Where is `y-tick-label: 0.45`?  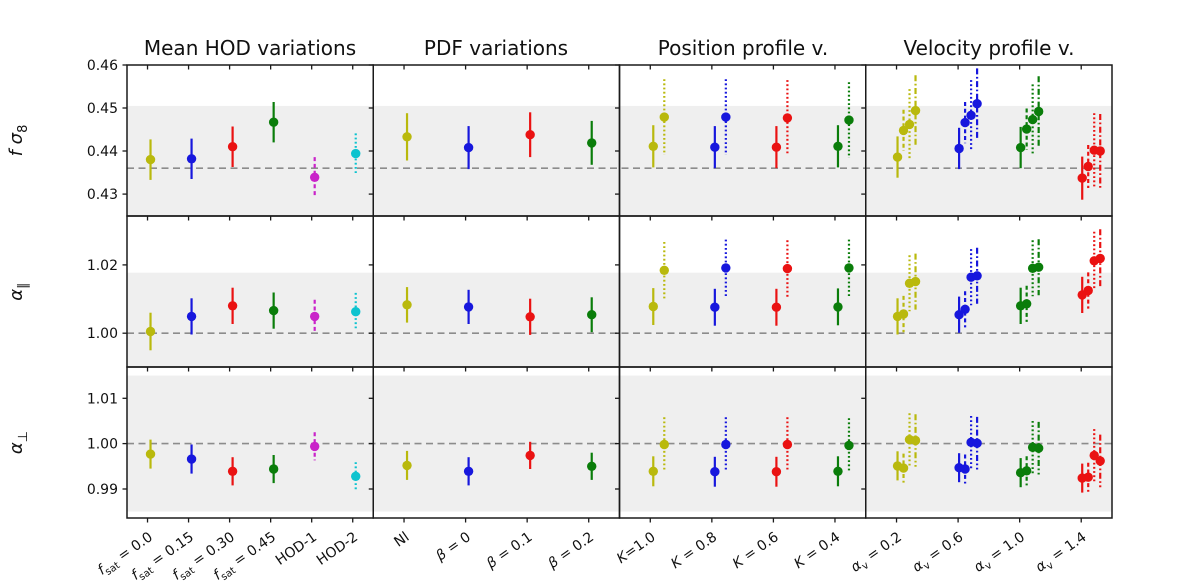 y-tick-label: 0.45 is located at coordinates (102, 109).